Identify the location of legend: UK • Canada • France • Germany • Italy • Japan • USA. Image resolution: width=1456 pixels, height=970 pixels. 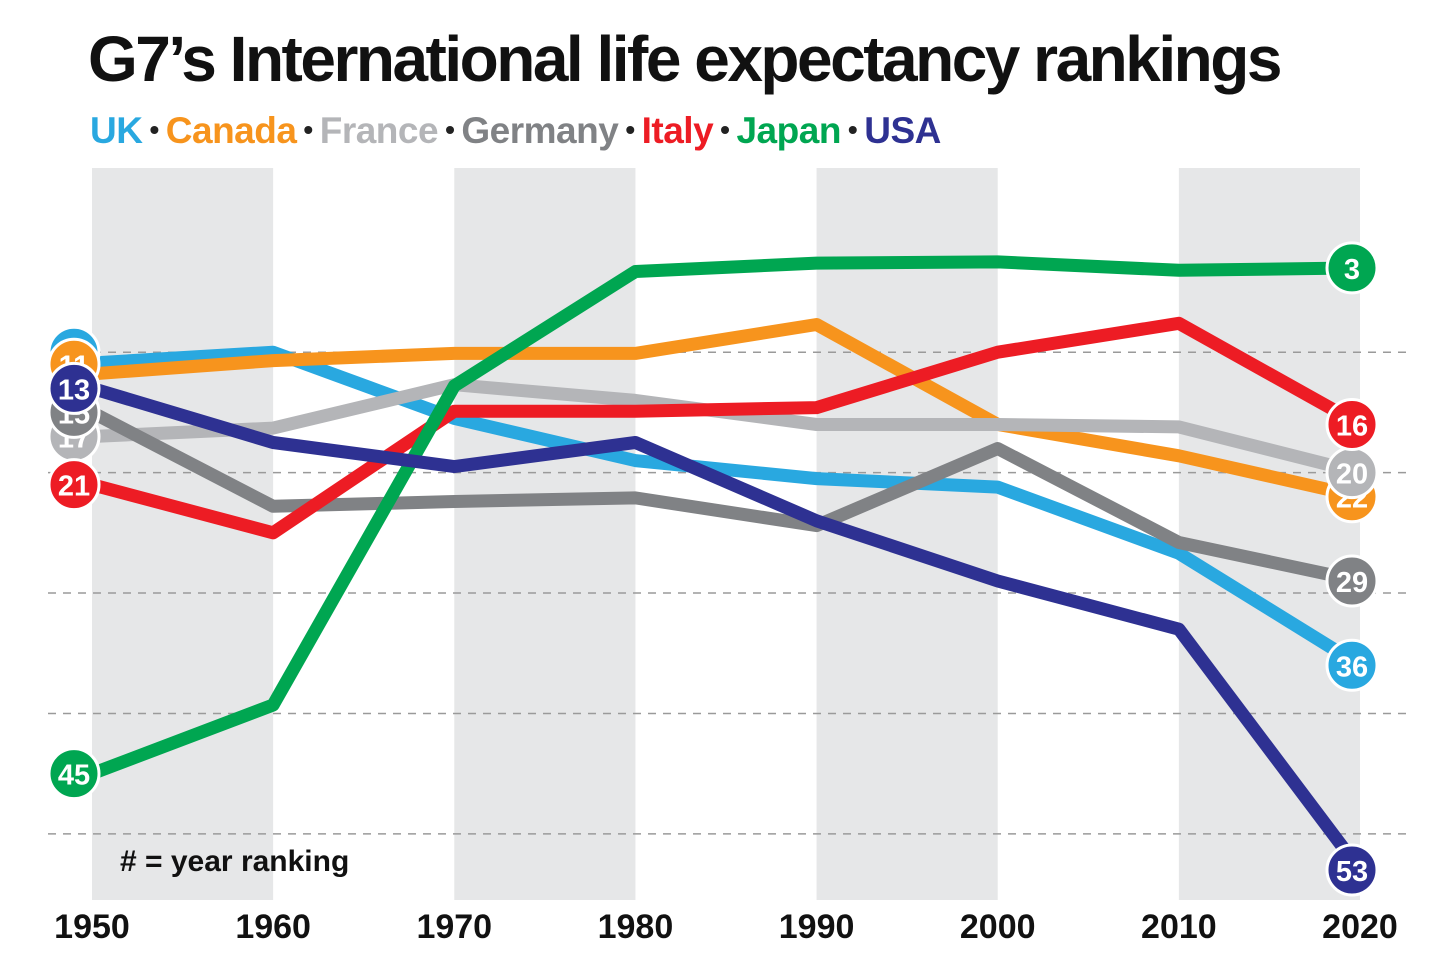
(515, 131).